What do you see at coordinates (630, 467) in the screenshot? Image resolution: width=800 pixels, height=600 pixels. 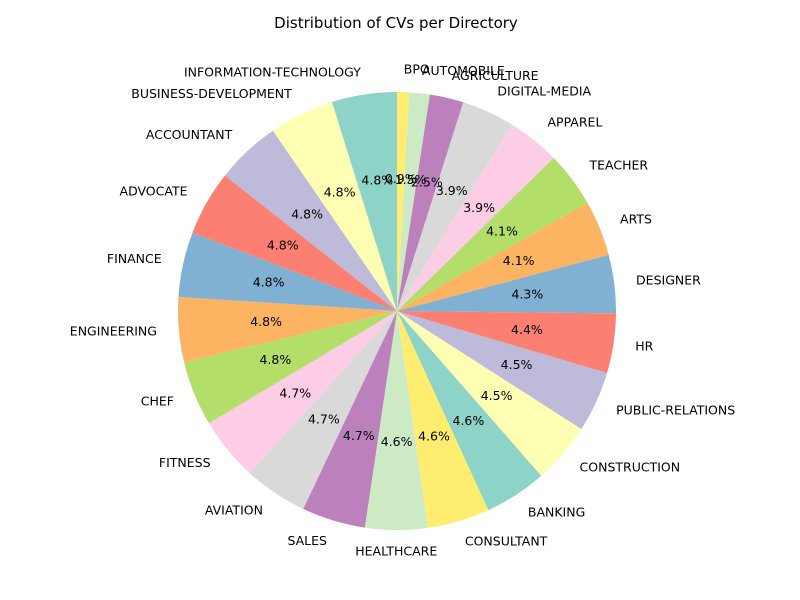 I see `category-label-construction: CONSTRUCTION` at bounding box center [630, 467].